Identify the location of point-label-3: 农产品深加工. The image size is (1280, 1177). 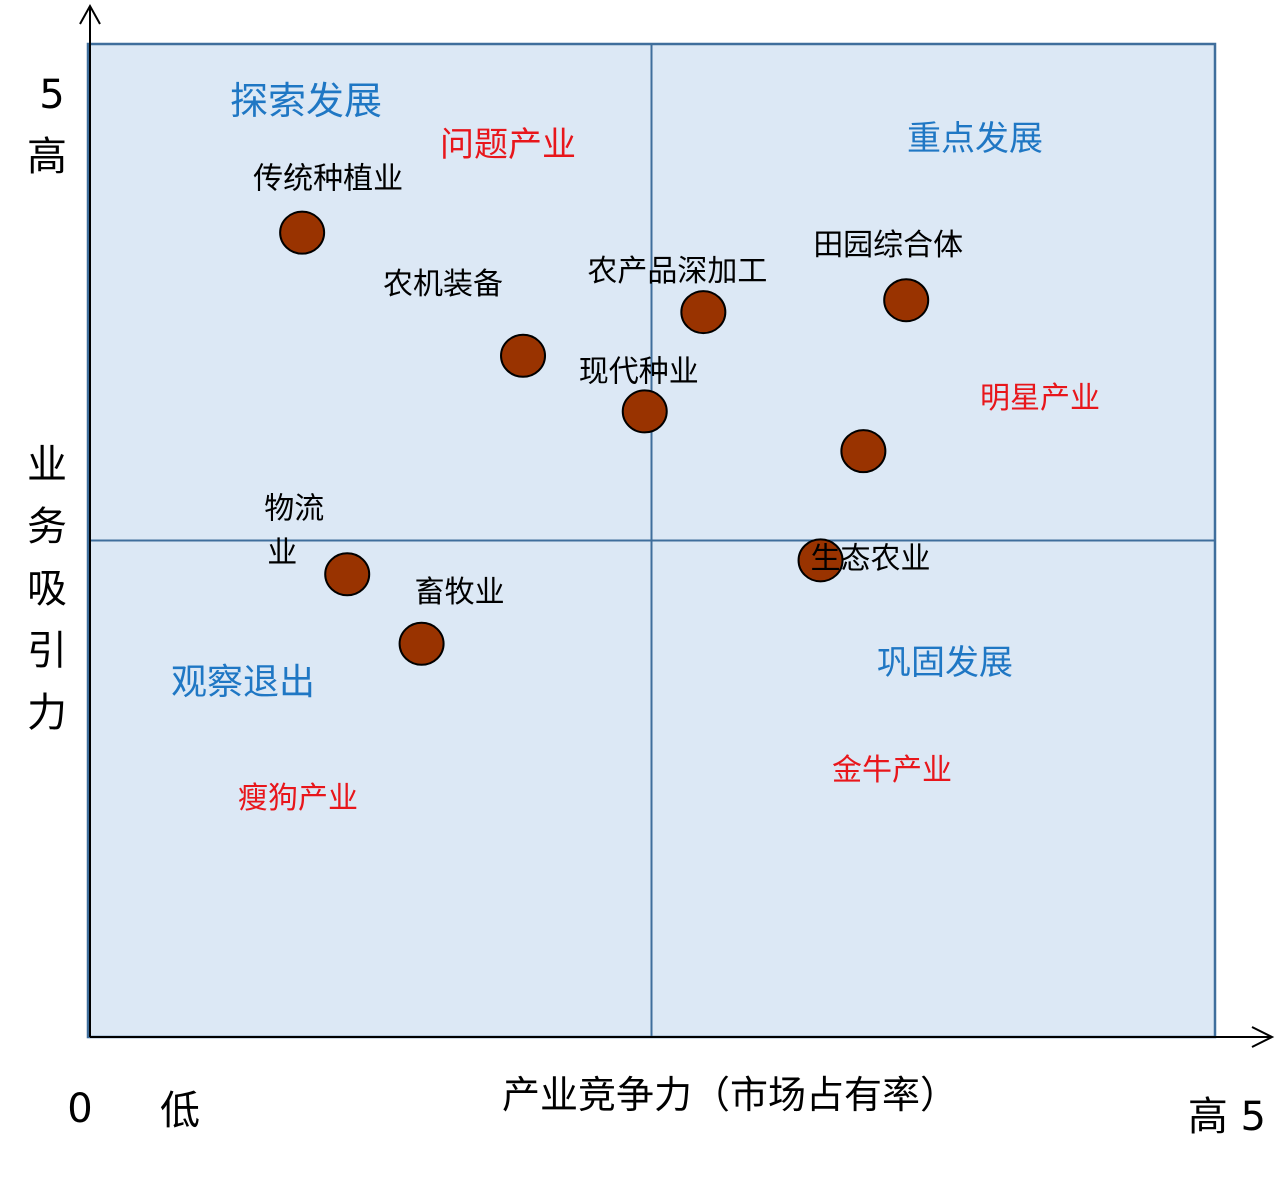
(677, 271).